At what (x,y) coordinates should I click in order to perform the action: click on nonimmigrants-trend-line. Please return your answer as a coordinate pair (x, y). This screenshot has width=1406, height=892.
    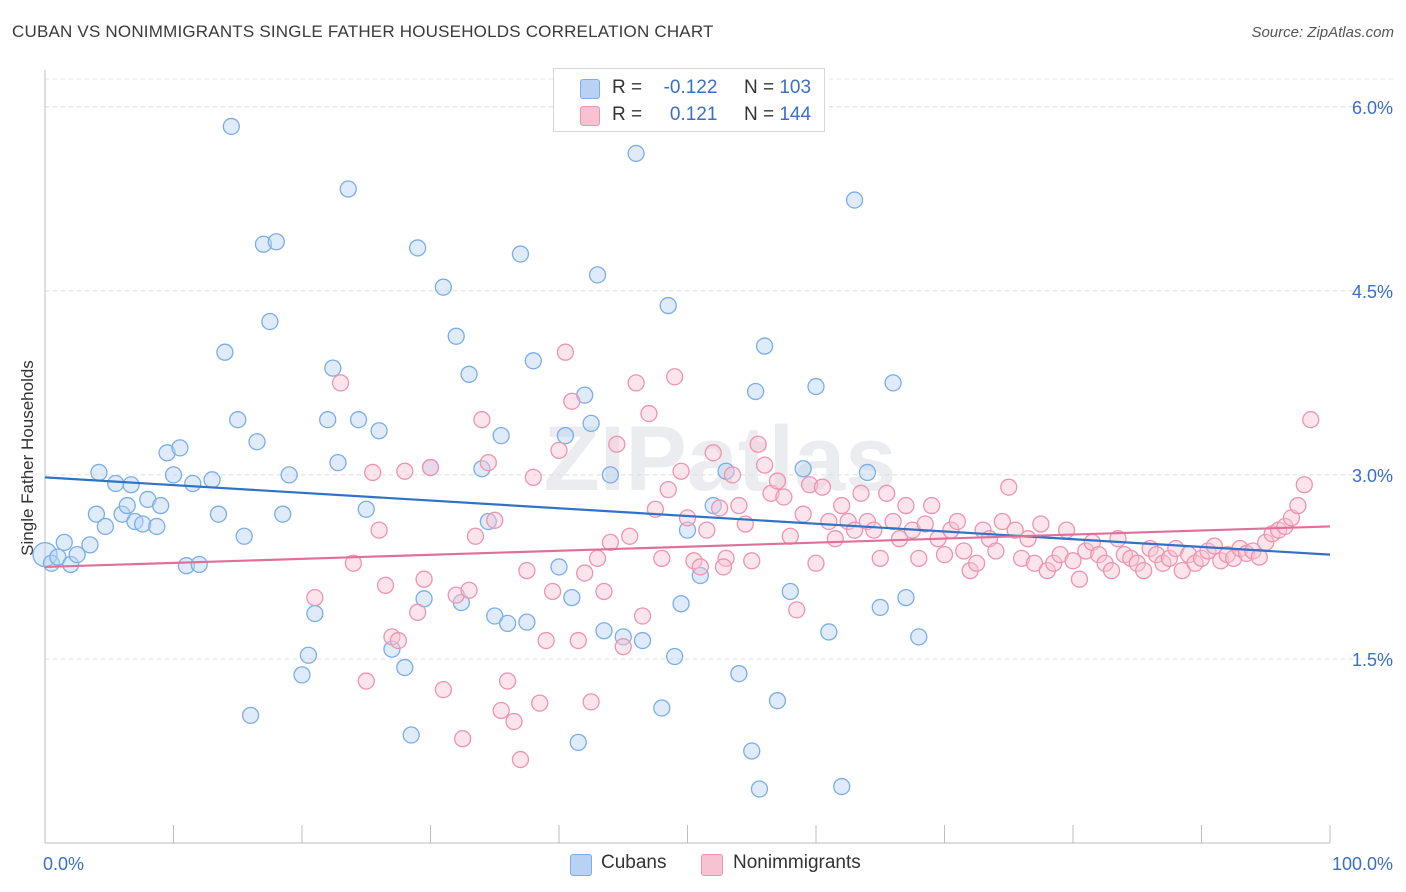
    Looking at the image, I should click on (687, 547).